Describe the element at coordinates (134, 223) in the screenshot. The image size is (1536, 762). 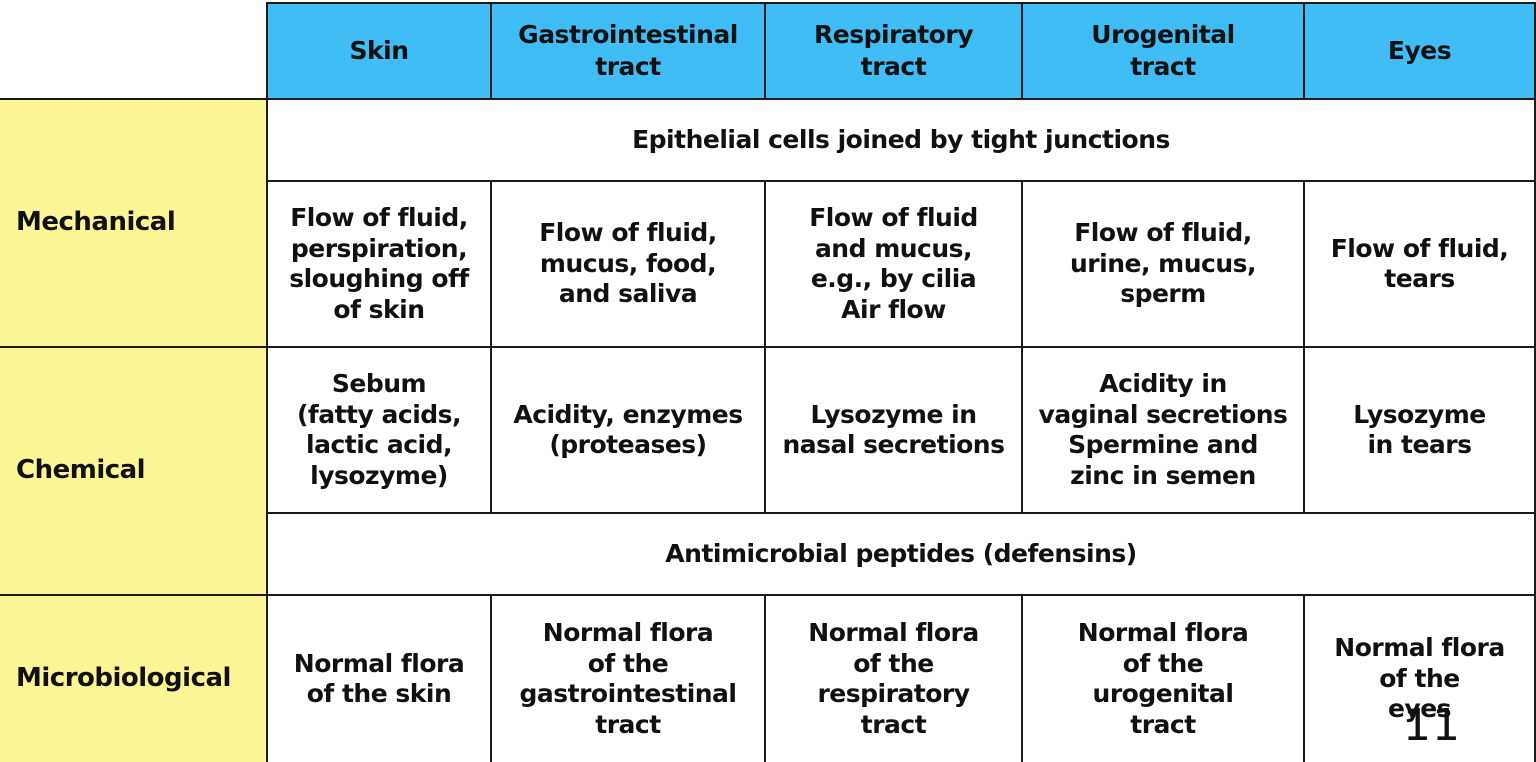
I see `row-label-mechanical: Mechanical` at that location.